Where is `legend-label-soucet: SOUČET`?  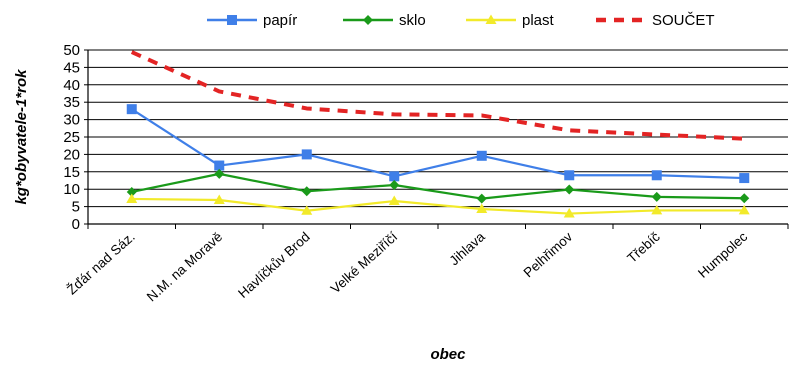 legend-label-soucet: SOUČET is located at coordinates (683, 20).